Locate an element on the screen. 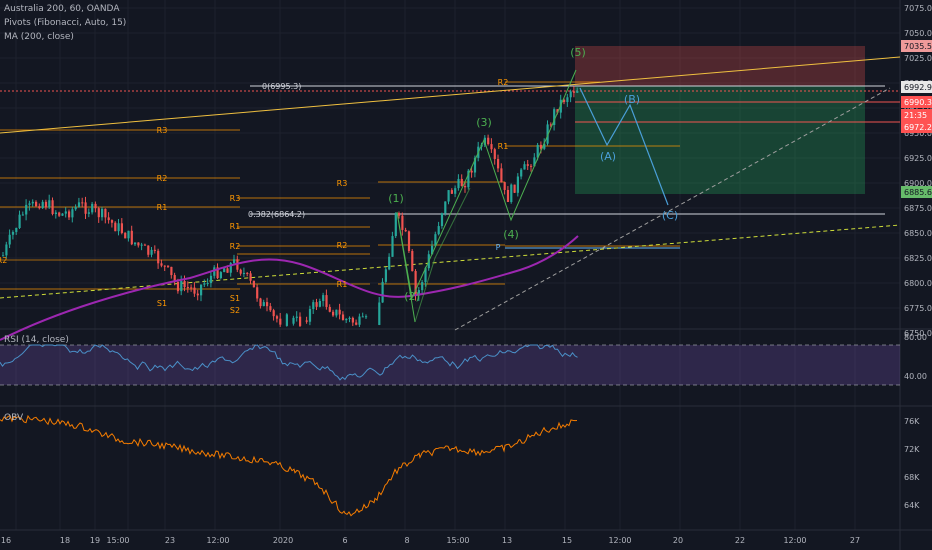  obv-tick-label: 76K is located at coordinates (912, 421).